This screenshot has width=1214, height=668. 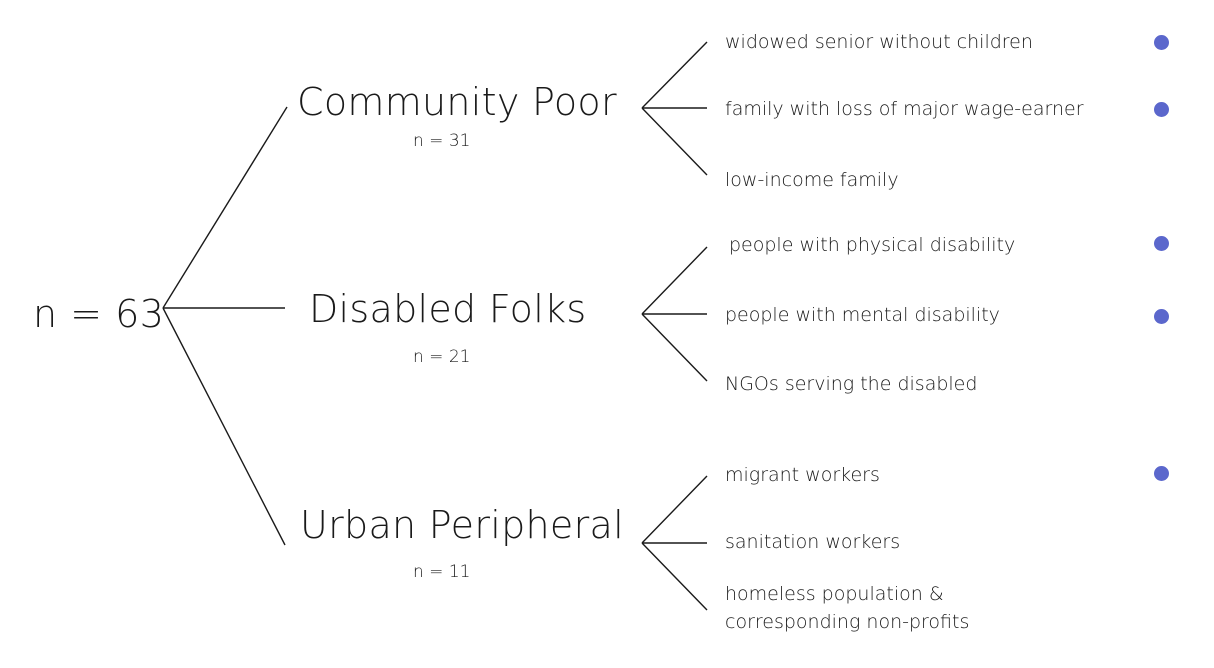 I want to click on leaf-label: family with loss of major wage-earner, so click(x=904, y=109).